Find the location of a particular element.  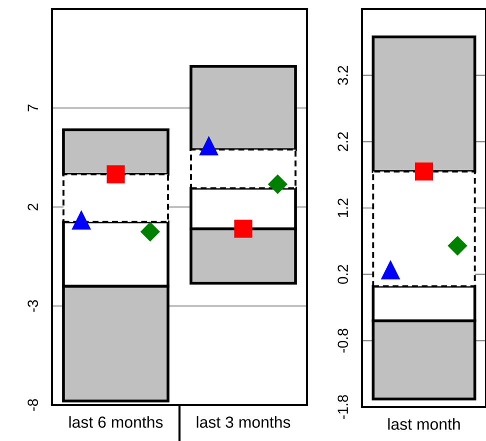

y-tick-label: 1.2 is located at coordinates (343, 208).